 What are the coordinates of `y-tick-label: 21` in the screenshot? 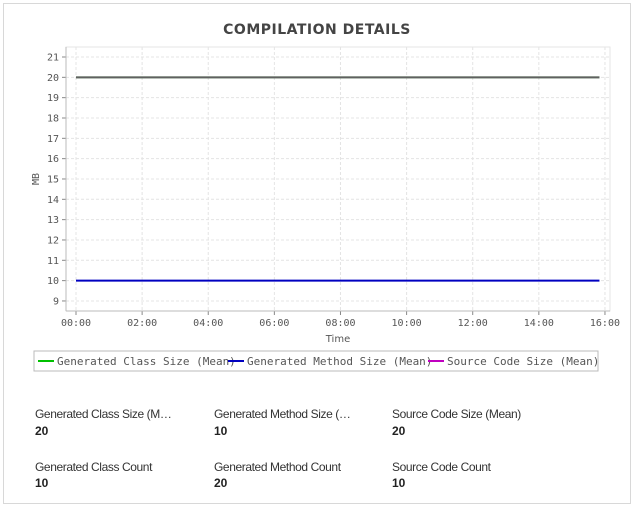 It's located at (53, 58).